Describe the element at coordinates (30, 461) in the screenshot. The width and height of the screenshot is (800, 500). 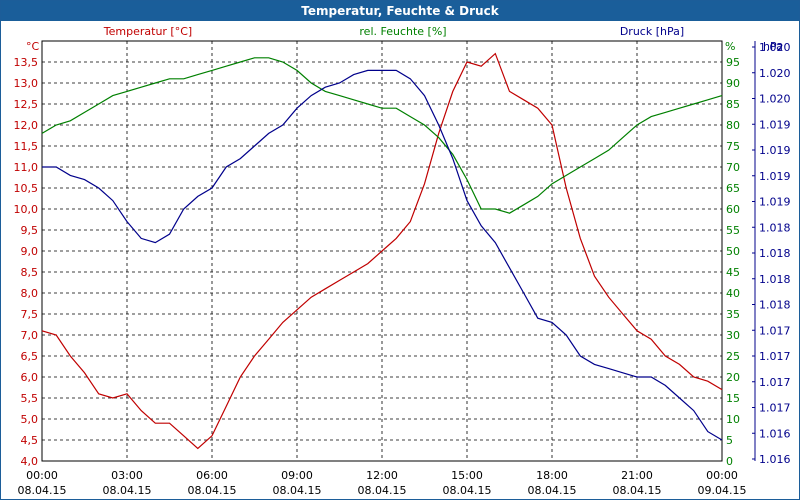
I see `temperature-tick-label: 4,0` at that location.